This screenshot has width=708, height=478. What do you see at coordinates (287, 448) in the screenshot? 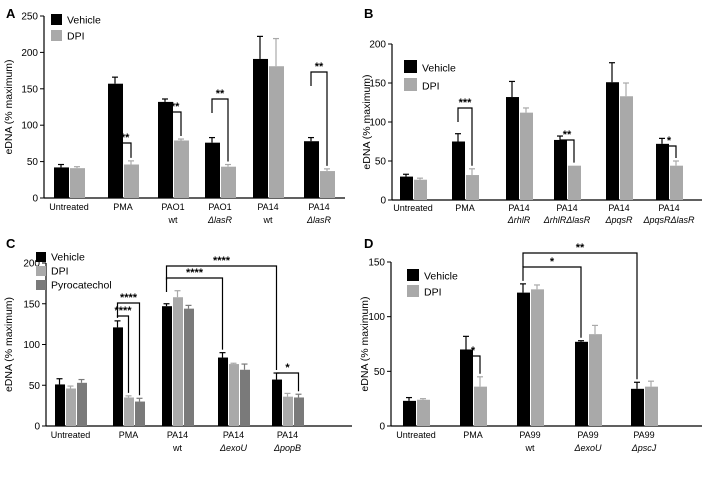
I see `x-tick-label-line2: ΔpopB` at bounding box center [287, 448].